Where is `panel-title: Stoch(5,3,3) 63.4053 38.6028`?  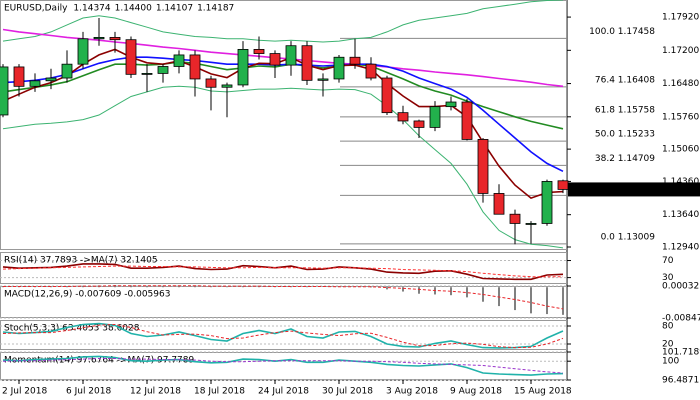
panel-title: Stoch(5,3,3) 63.4053 38.6028 is located at coordinates (72, 329).